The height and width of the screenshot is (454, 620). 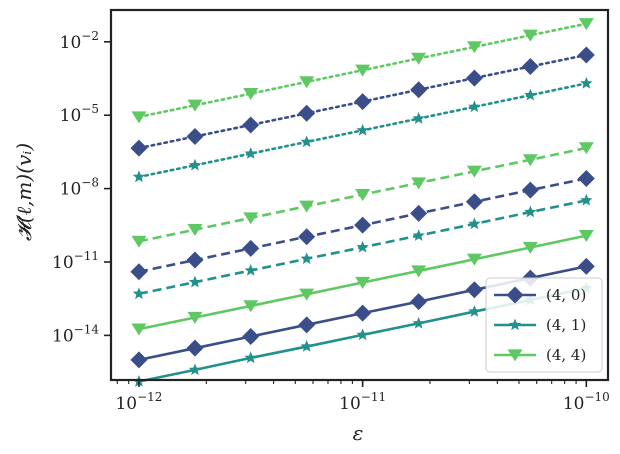 What do you see at coordinates (75, 261) in the screenshot?
I see `y-tick-label: 10⁻¹¹` at bounding box center [75, 261].